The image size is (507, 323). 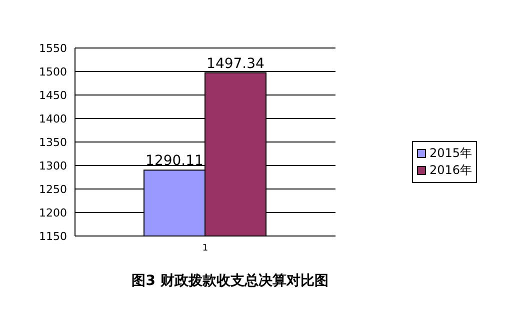 I want to click on legend-label: 2016年, so click(x=450, y=170).